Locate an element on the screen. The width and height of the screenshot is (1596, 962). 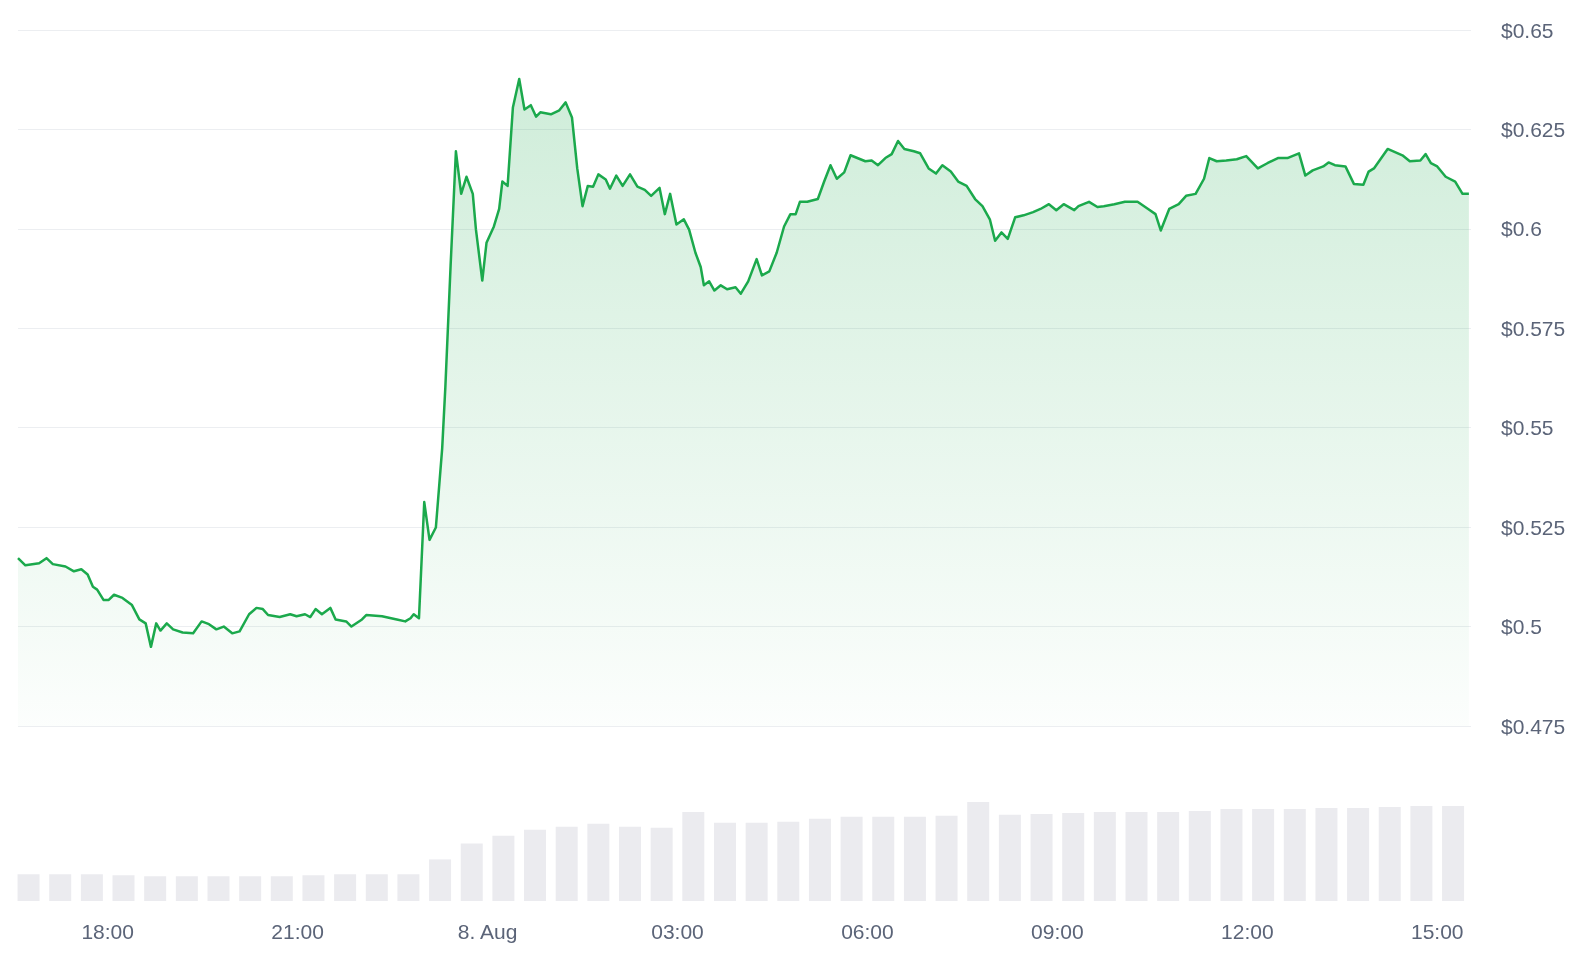
x-tick-label: 21:00 is located at coordinates (297, 931).